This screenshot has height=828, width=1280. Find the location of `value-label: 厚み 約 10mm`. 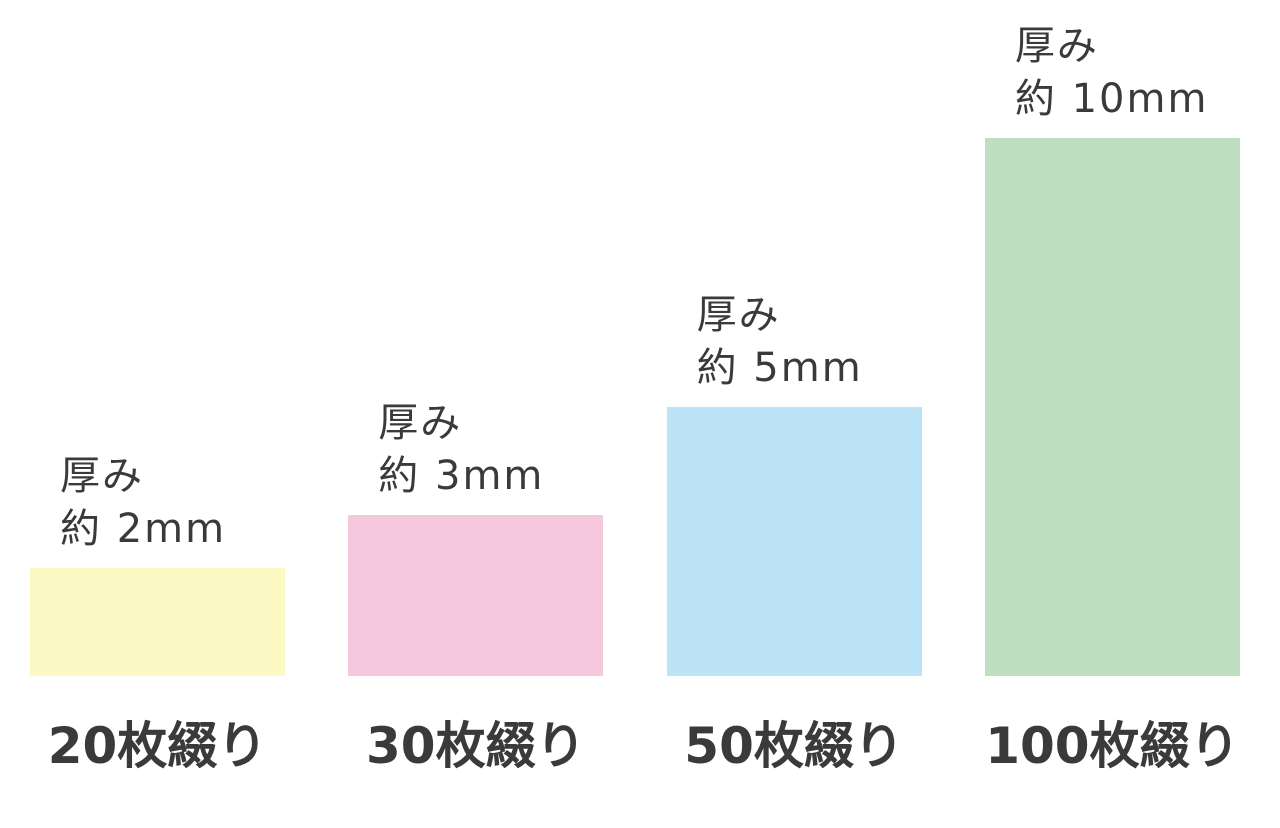

value-label: 厚み 約 10mm is located at coordinates (1111, 72).